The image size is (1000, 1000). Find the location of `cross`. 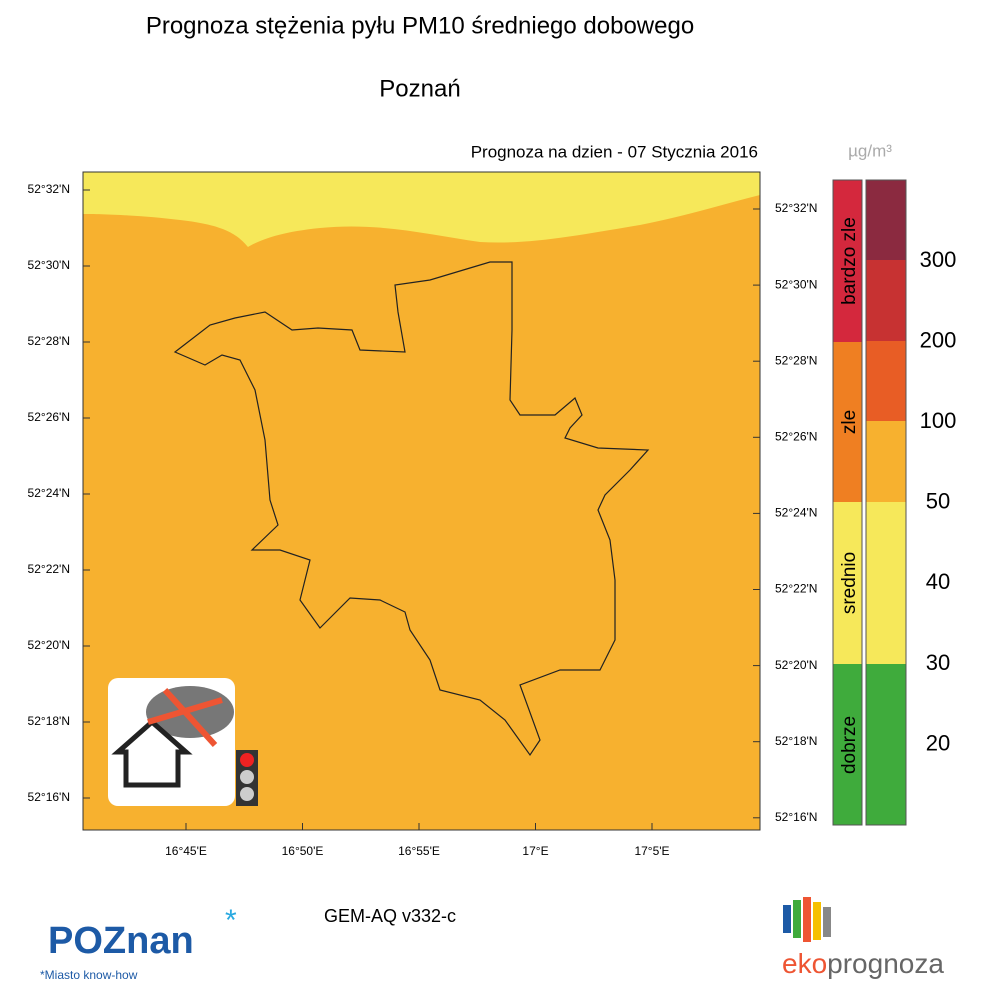

cross is located at coordinates (190, 717).